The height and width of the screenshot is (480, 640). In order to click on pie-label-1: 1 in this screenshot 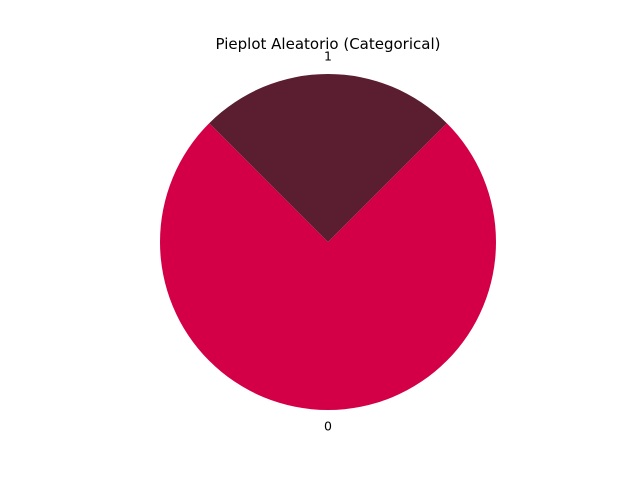, I will do `click(328, 56)`.